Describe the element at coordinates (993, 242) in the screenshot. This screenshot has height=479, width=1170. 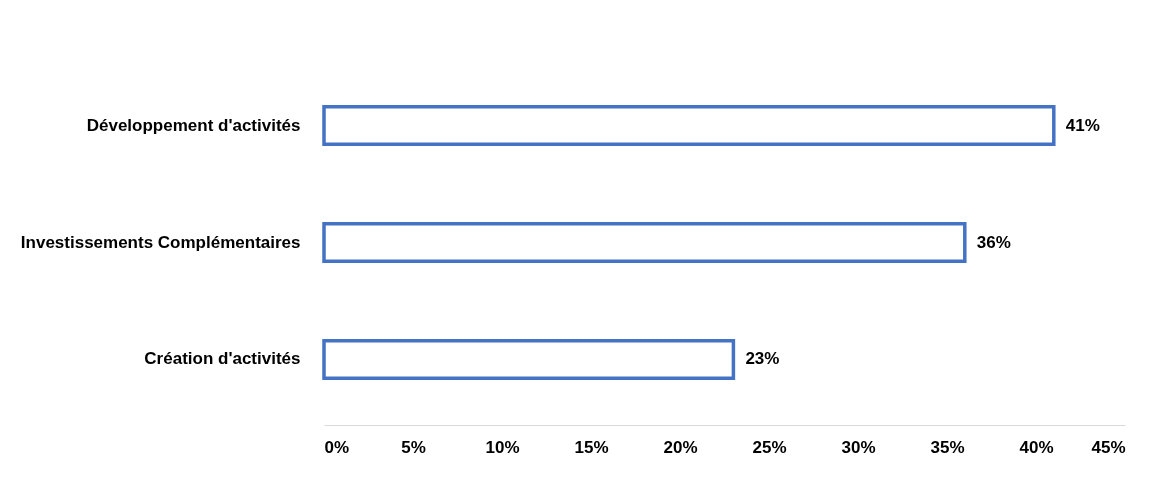
I see `data-label: 36%` at that location.